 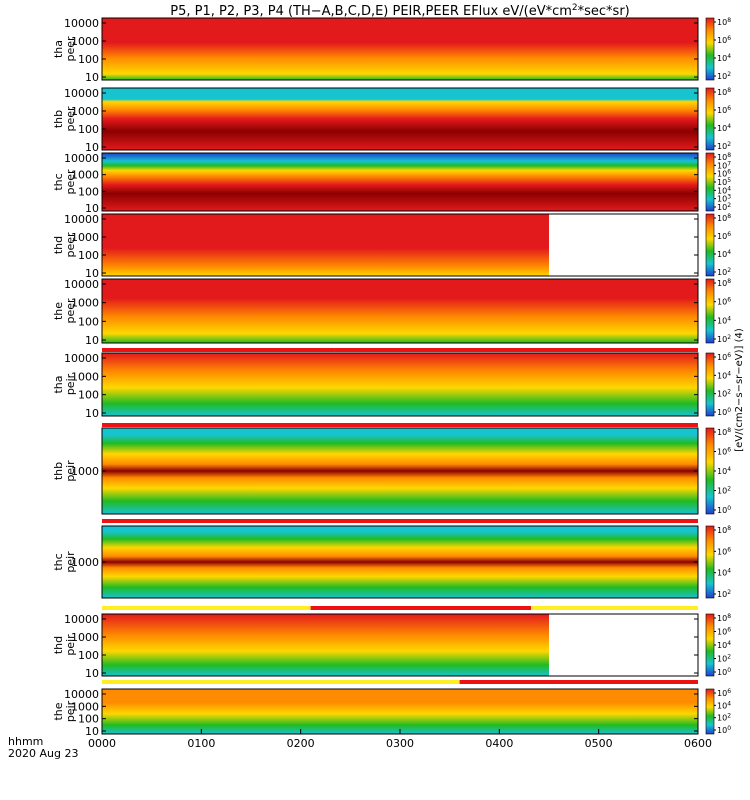 I want to click on panel-thb-peer: 10 100 1000 10000 thbpeer 10² 10⁴ 10⁶ 10⁸, so click(x=391, y=120).